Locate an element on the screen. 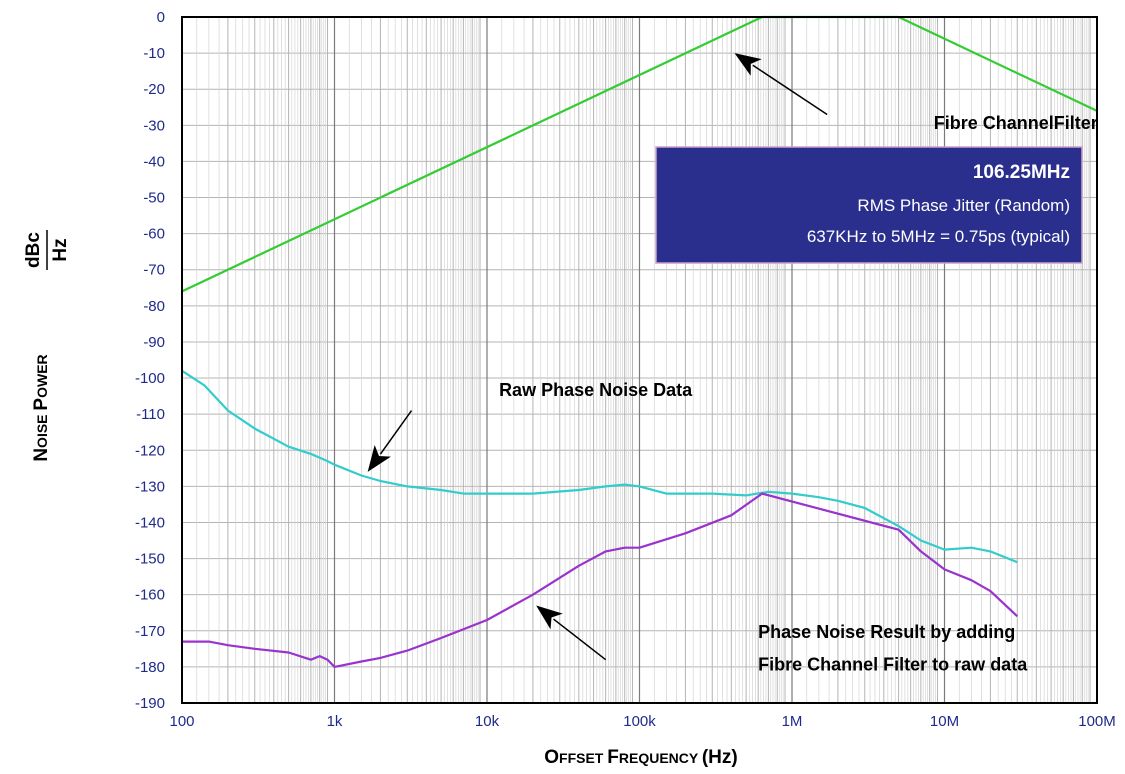  y-tick-label: -60 is located at coordinates (154, 234).